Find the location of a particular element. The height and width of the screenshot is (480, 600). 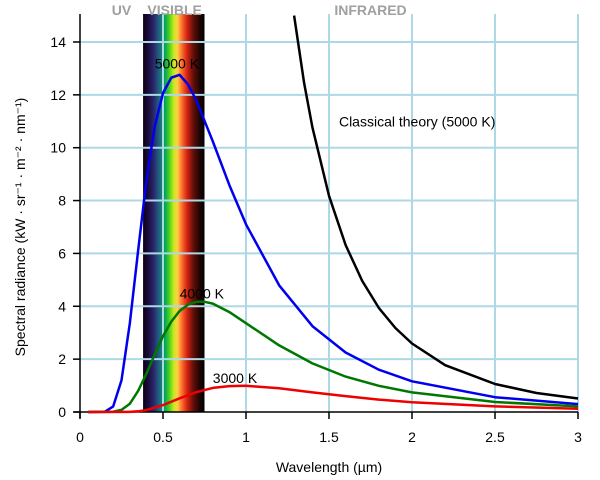

band-labels: UV VISIBLE INFRARED is located at coordinates (259, 10).